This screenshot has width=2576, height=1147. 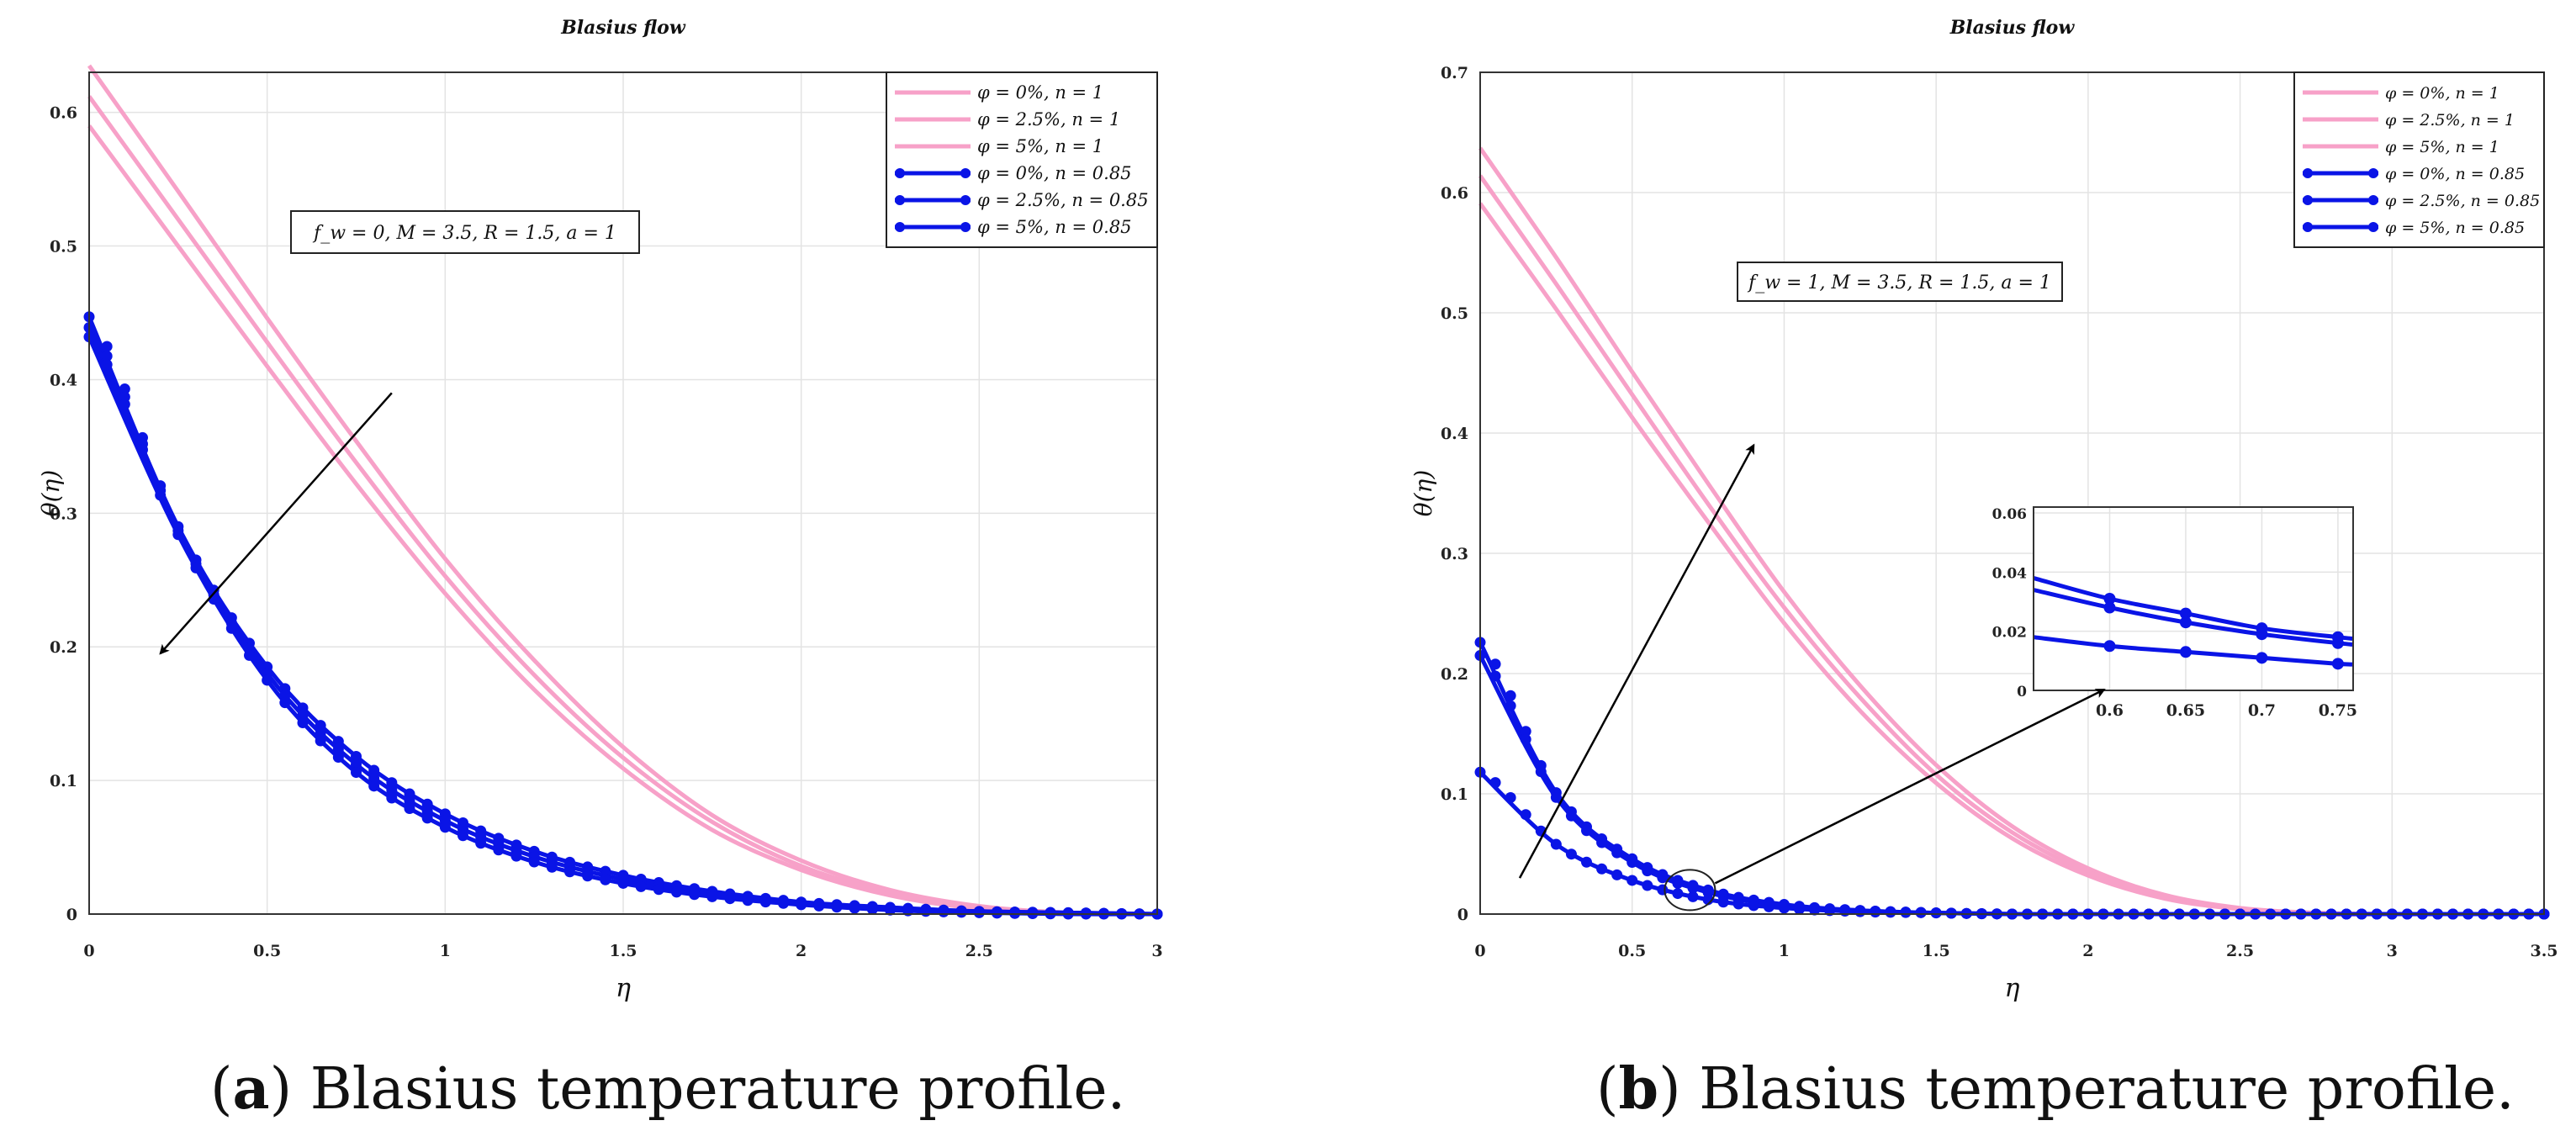 I want to click on a-ytick-label-4: 0.4, so click(x=63, y=380).